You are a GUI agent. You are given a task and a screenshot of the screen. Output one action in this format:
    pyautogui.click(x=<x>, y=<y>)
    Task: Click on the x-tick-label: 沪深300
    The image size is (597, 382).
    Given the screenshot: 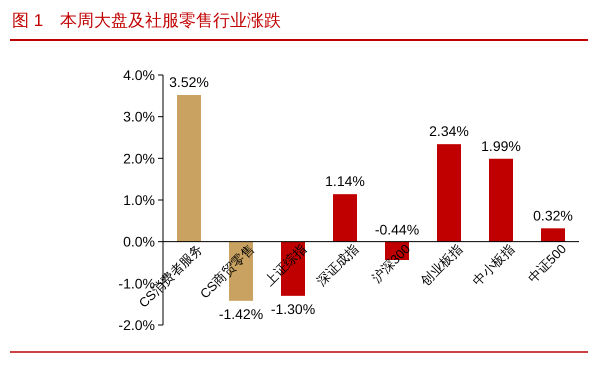 What is the action you would take?
    pyautogui.click(x=391, y=263)
    